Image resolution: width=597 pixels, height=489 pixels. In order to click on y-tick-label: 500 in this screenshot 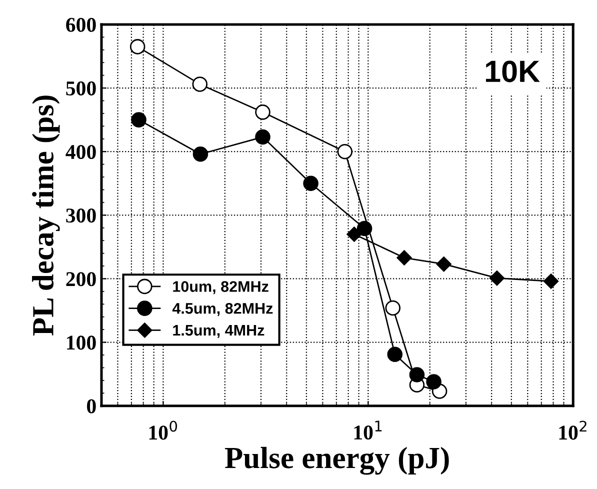, I will do `click(81, 88)`.